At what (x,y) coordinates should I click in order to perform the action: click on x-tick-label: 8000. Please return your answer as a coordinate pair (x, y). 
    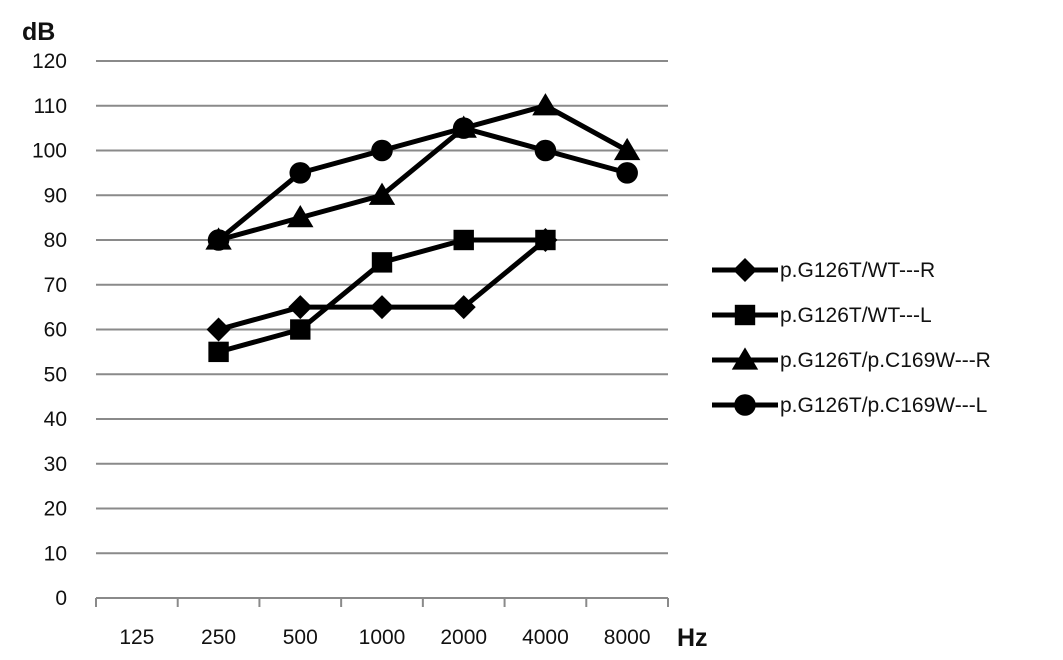
    Looking at the image, I should click on (627, 637).